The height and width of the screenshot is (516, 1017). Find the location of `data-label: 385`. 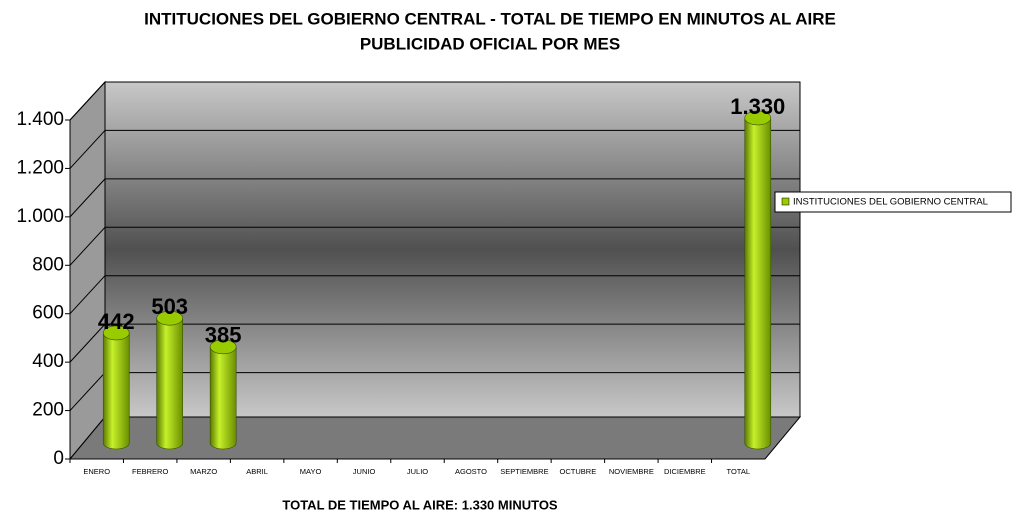

data-label: 385 is located at coordinates (223, 335).